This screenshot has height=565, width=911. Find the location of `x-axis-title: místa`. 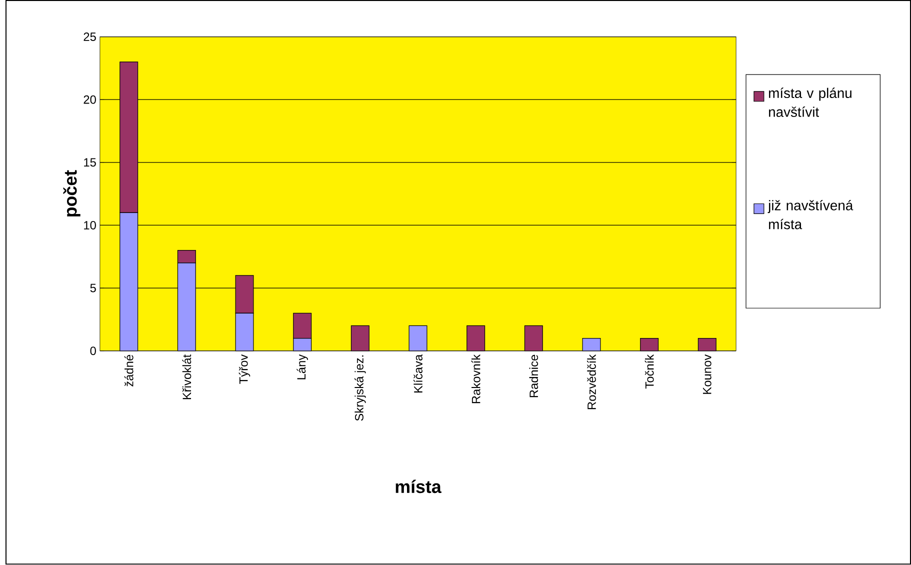

x-axis-title: místa is located at coordinates (419, 487).